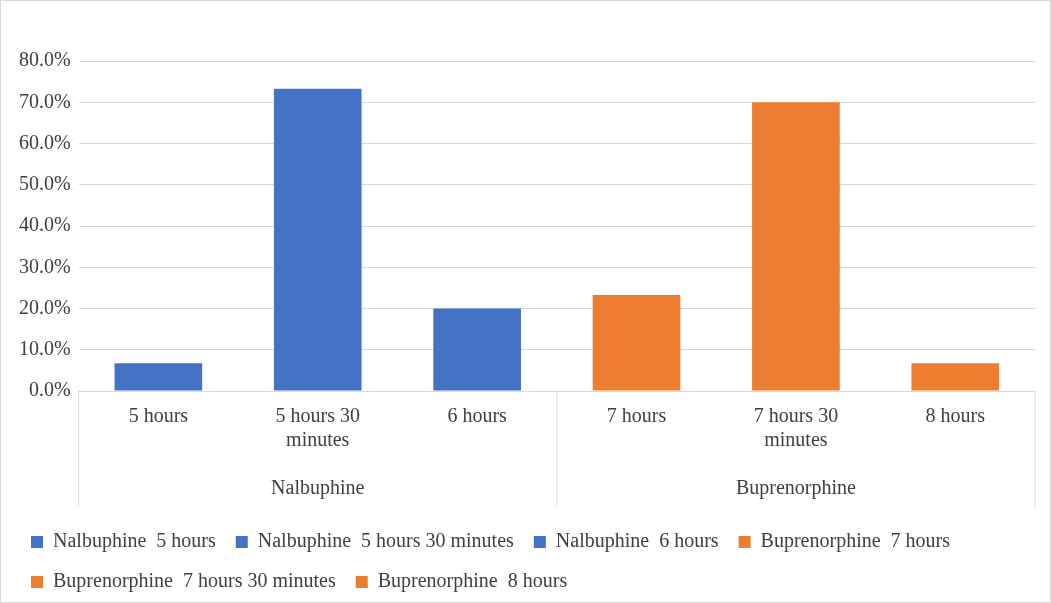 The width and height of the screenshot is (1051, 603). Describe the element at coordinates (44, 141) in the screenshot. I see `y-tick-label: 60.0%` at that location.